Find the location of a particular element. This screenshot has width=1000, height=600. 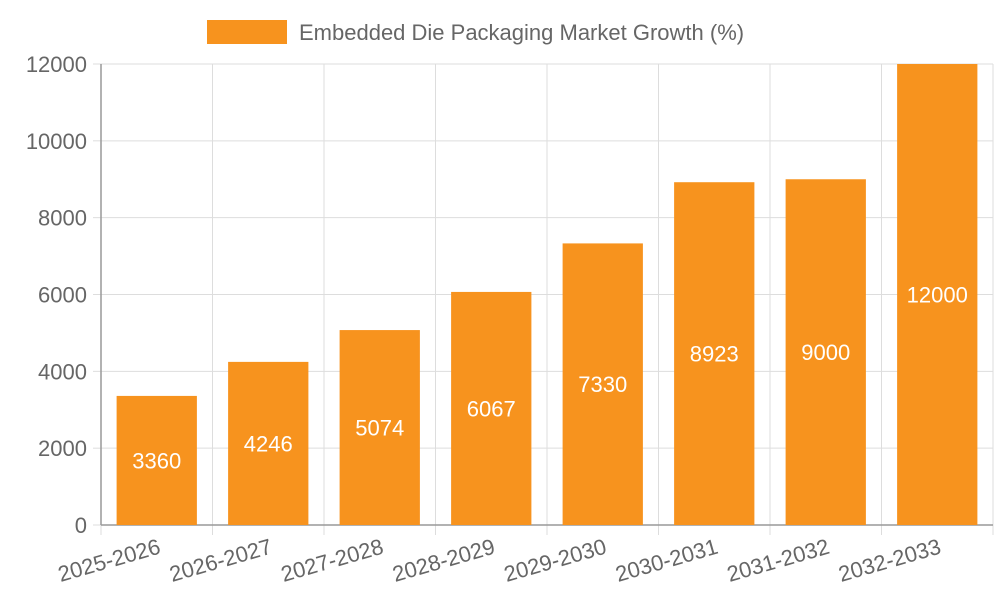

bar-value-label: 6067 is located at coordinates (491, 408).